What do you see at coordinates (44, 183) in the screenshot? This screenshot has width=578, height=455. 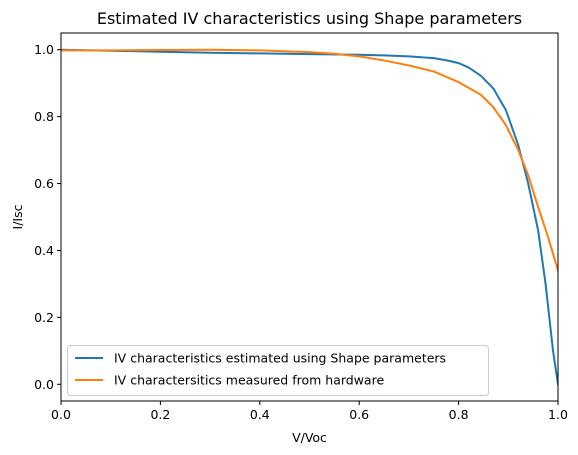 I see `y-tick-label: 0.6` at bounding box center [44, 183].